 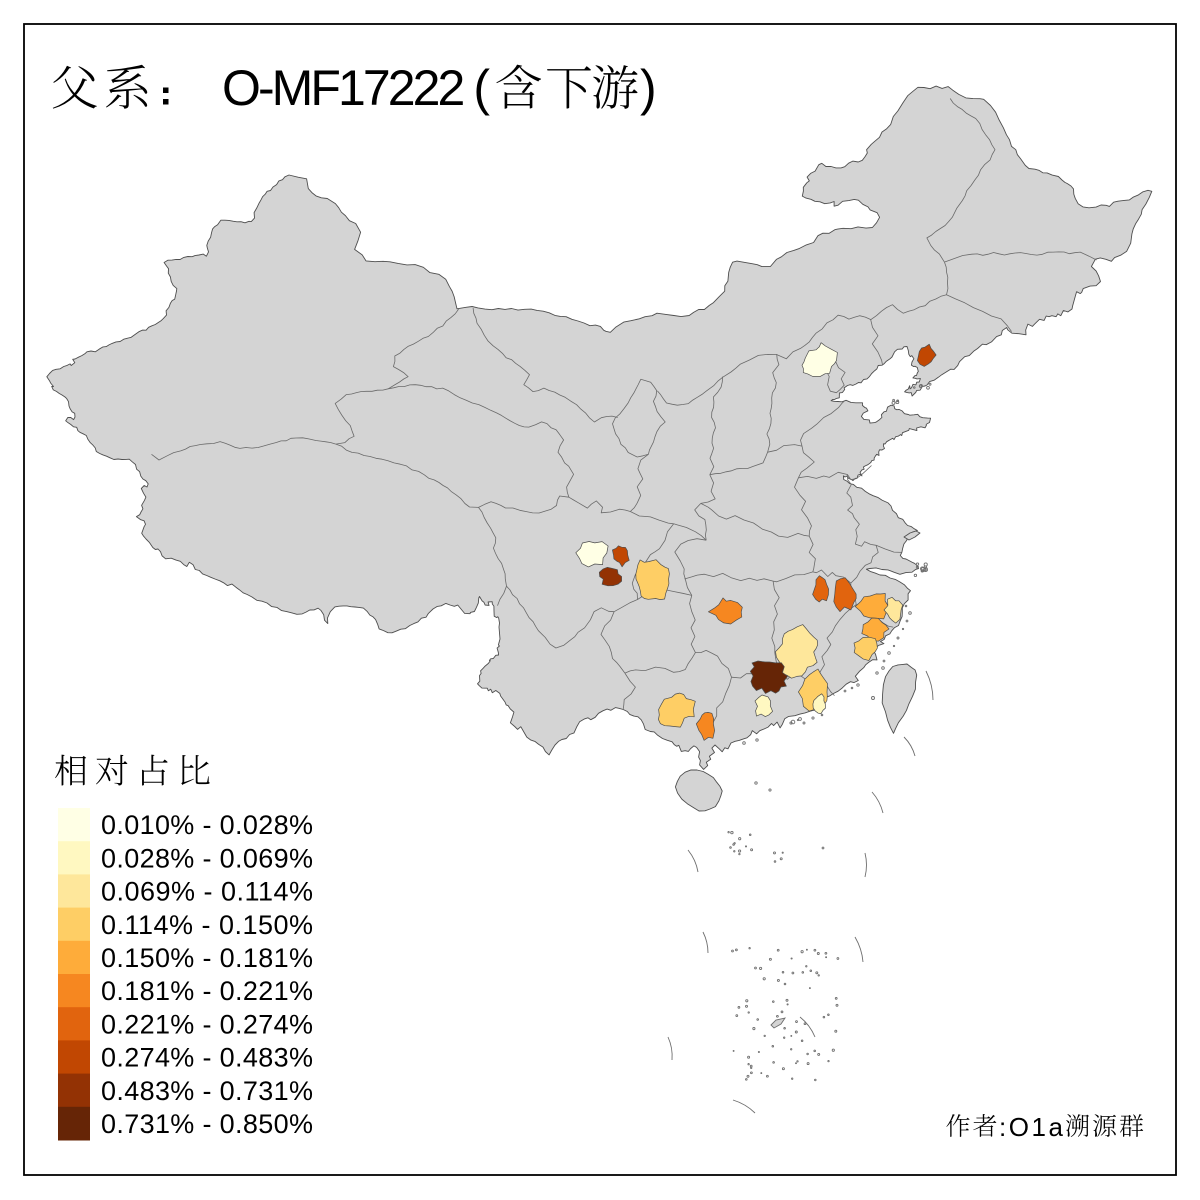 What do you see at coordinates (356, 88) in the screenshot?
I see `svg-text: O-MF17222 (` at bounding box center [356, 88].